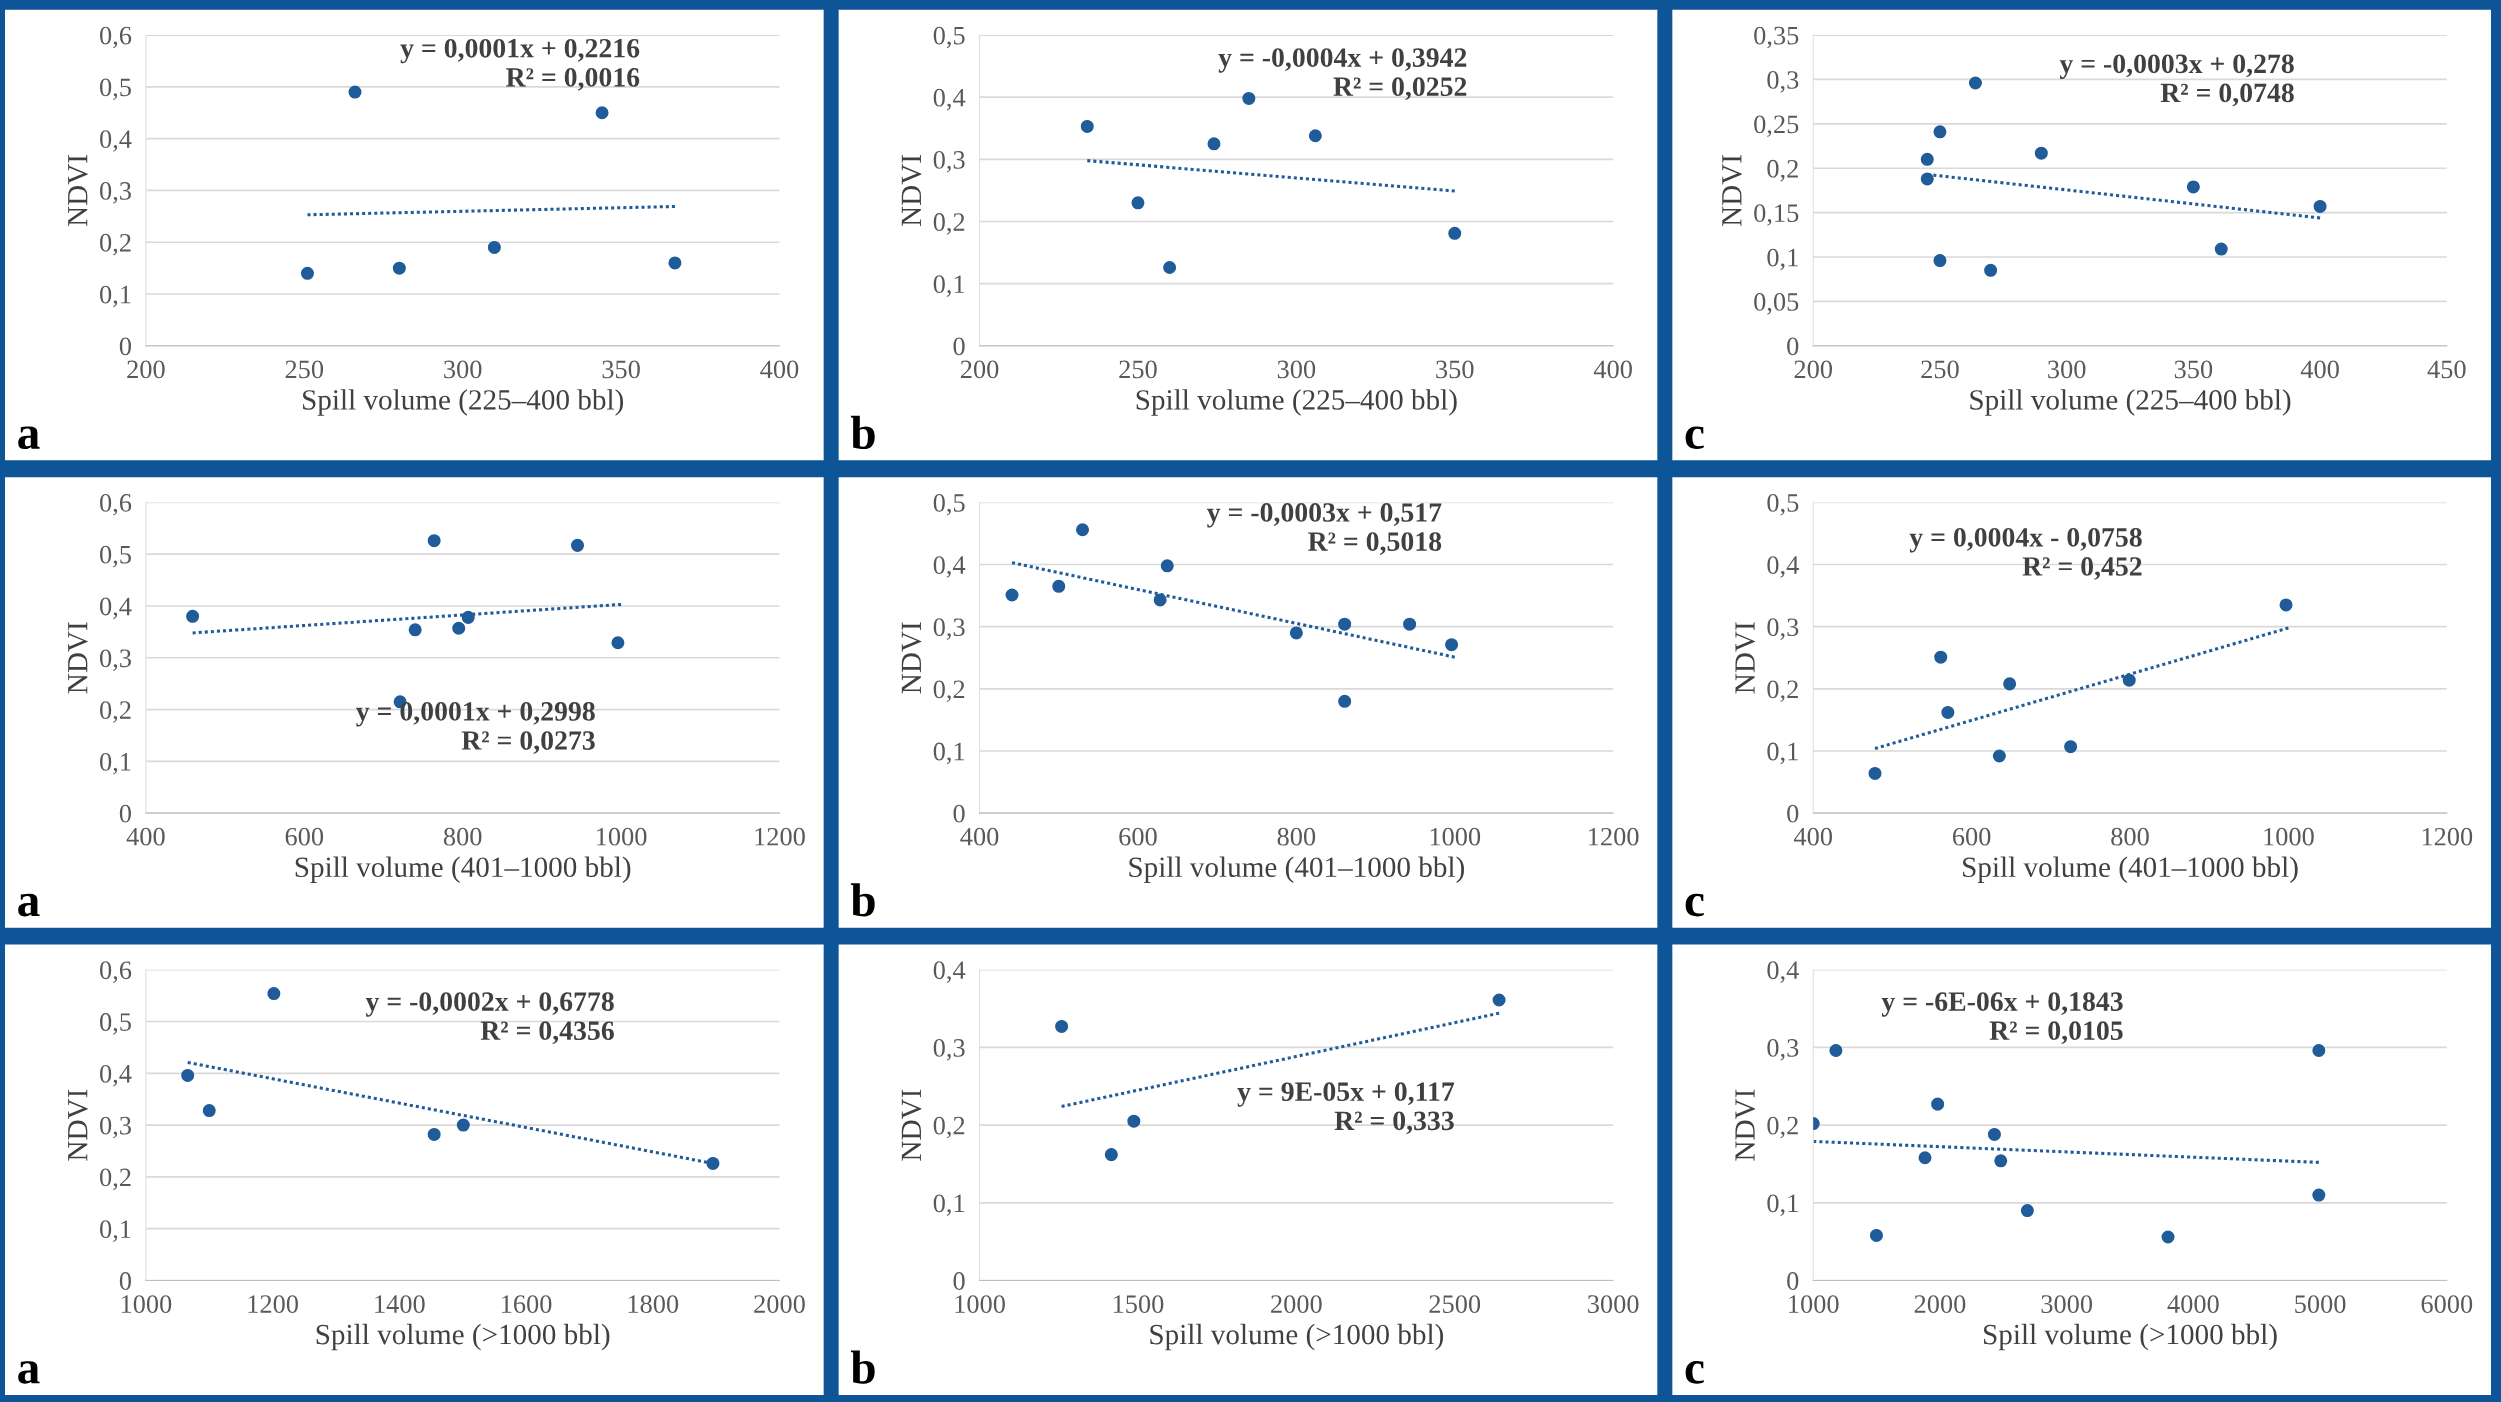  I want to click on annotation: R² = 0,4356, so click(547, 1033).